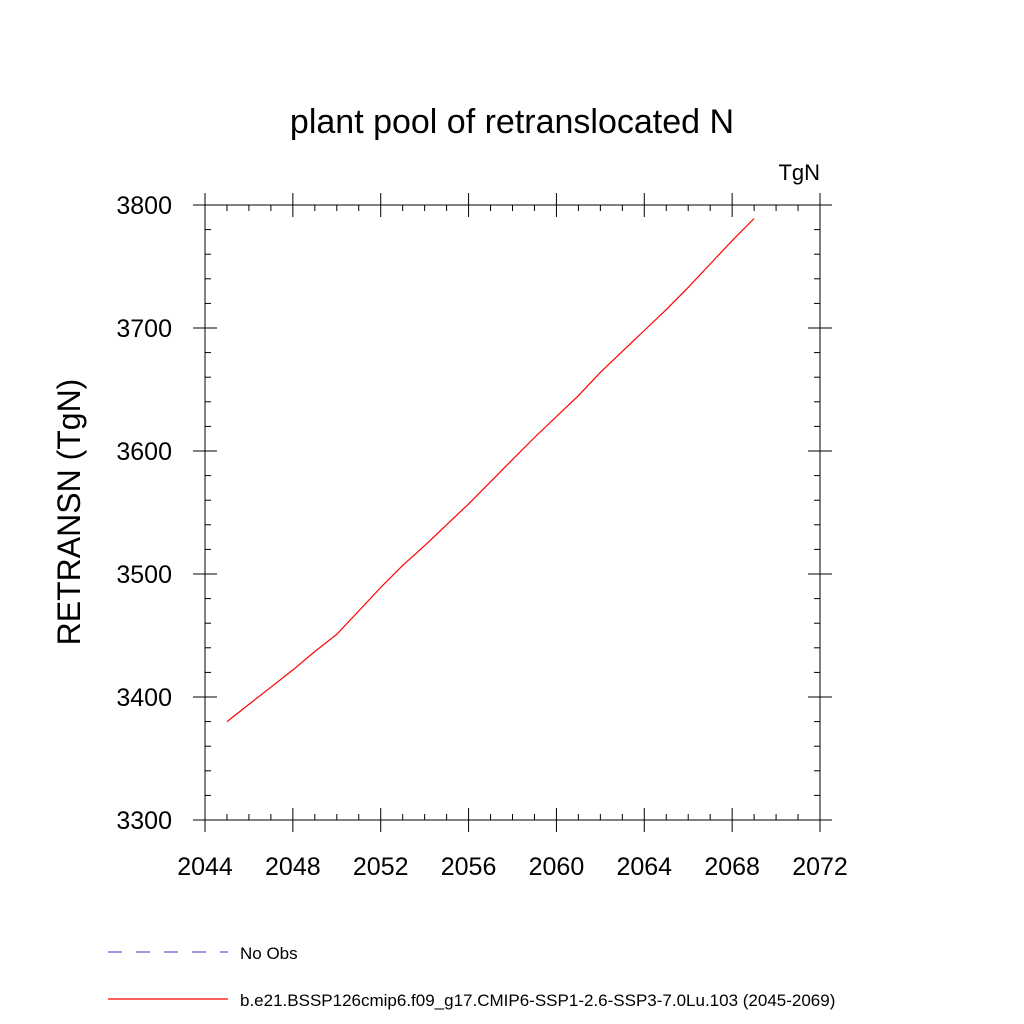 The width and height of the screenshot is (1024, 1024). I want to click on y-tick-label: 3500, so click(144, 575).